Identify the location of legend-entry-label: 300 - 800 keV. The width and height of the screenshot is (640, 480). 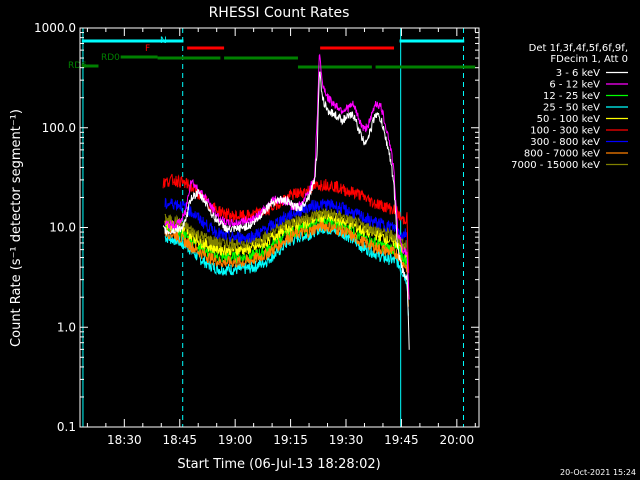
(565, 142).